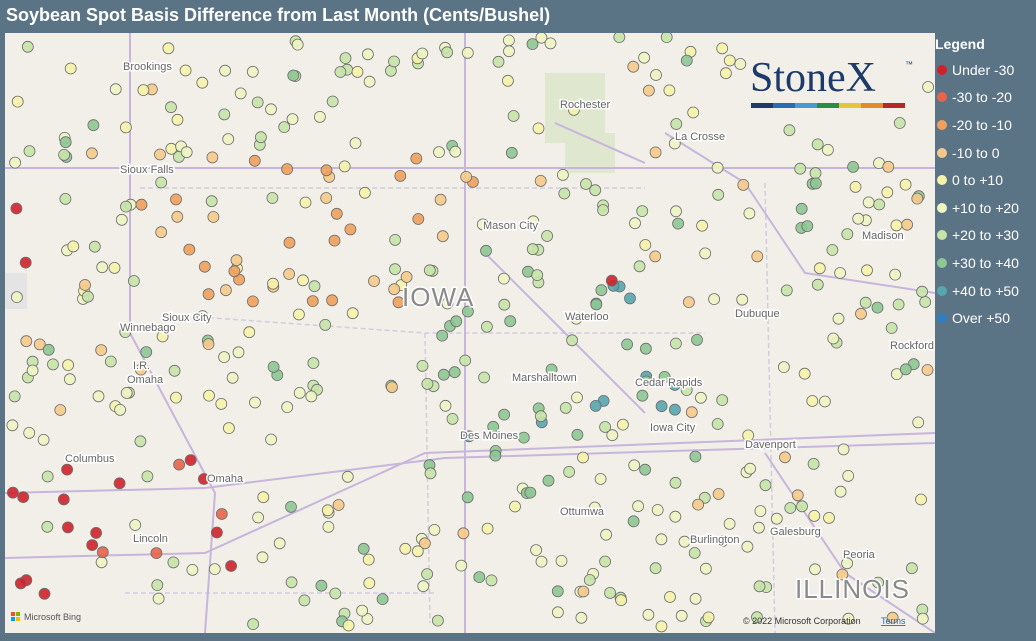  I want to click on legend-item: +40 to +50, so click(985, 291).